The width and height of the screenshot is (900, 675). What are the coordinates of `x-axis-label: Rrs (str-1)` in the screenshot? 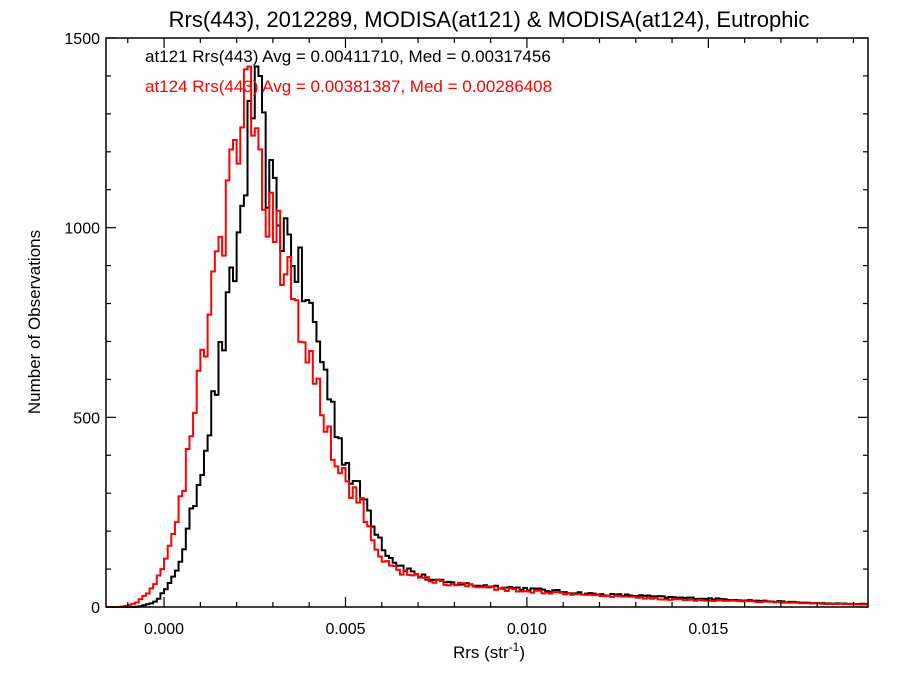 It's located at (489, 651).